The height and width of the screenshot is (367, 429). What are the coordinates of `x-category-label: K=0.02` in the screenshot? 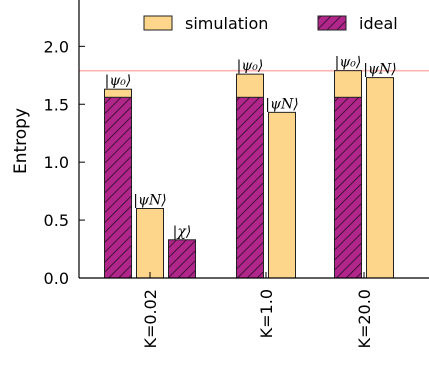 It's located at (150, 319).